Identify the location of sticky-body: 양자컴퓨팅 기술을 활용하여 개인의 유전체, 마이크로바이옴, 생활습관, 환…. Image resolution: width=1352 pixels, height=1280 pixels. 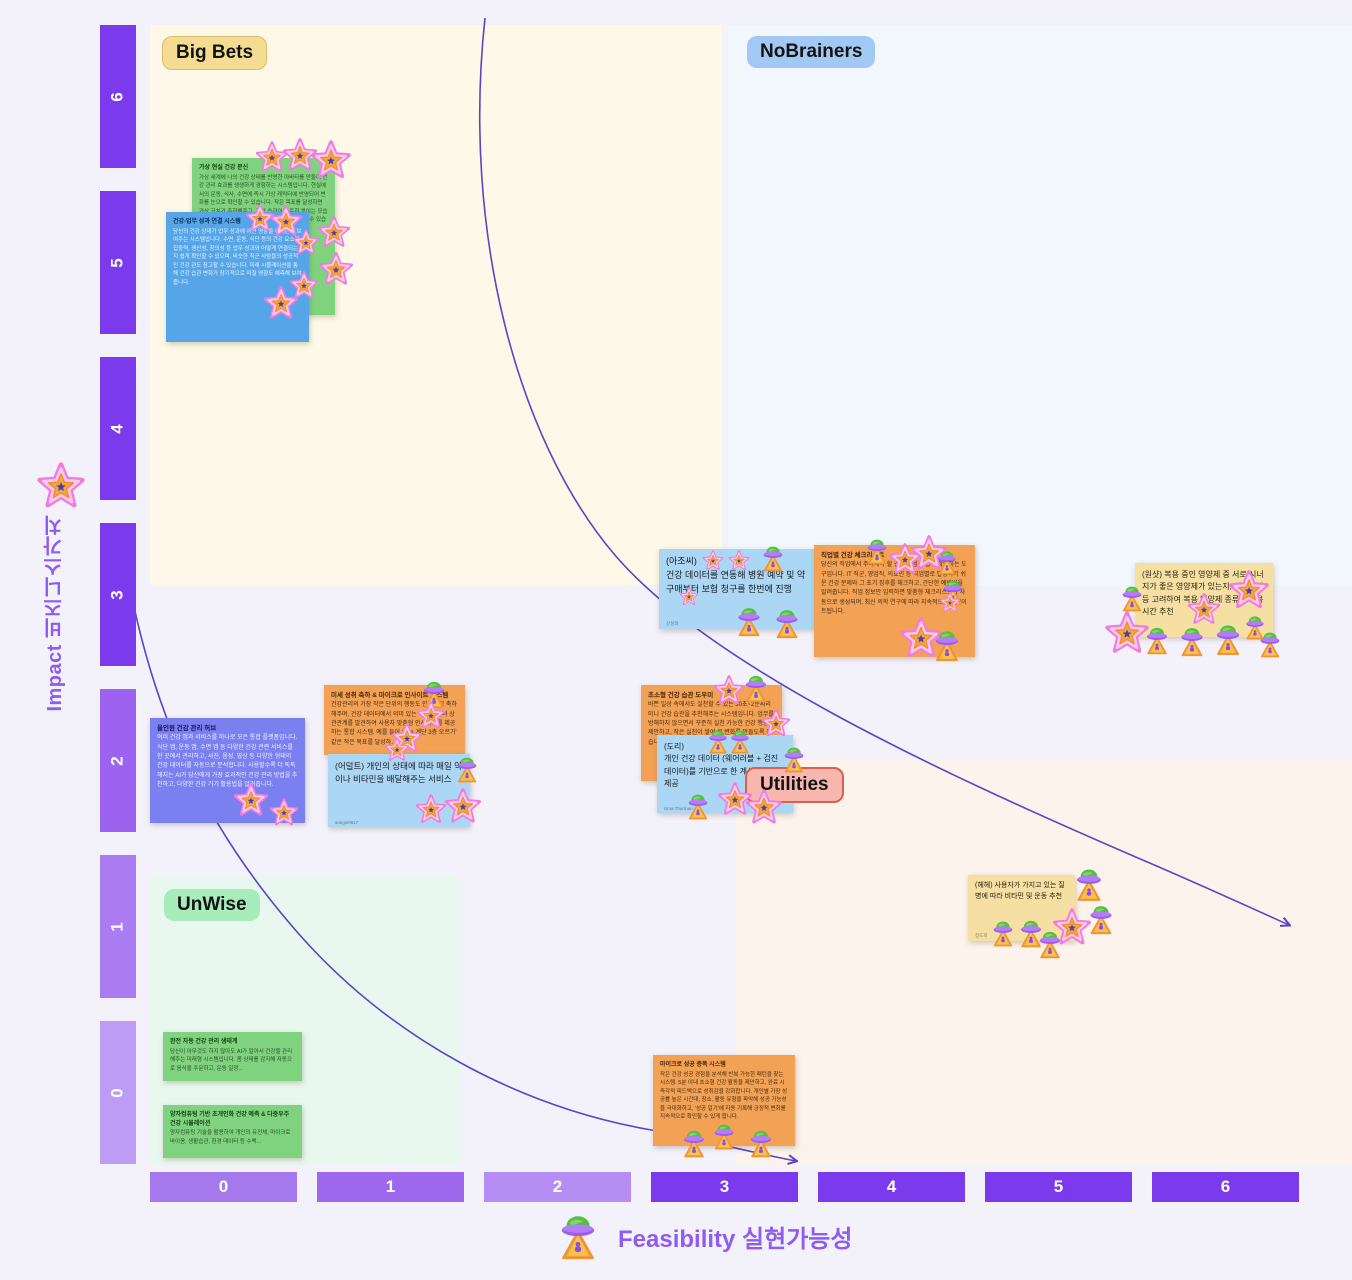
(230, 1137).